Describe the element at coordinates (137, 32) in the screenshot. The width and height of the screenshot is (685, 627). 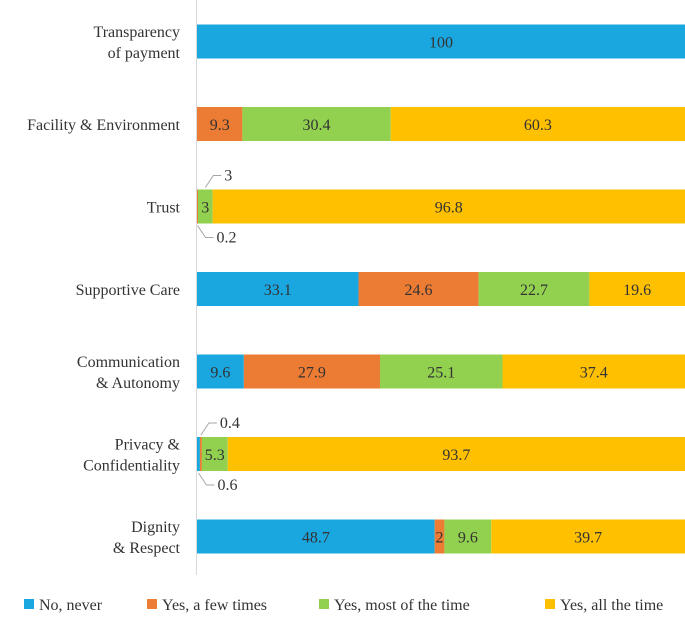
I see `category-label: Transparency` at that location.